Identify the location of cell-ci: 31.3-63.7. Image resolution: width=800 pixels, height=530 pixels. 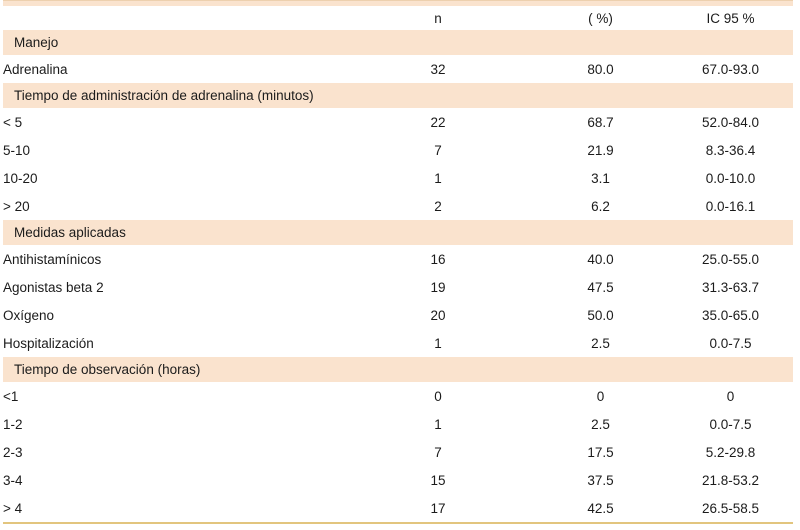
(730, 287).